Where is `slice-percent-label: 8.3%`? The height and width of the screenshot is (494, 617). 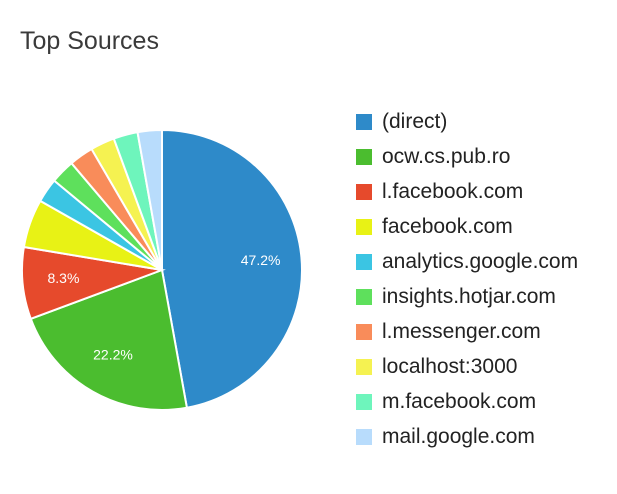
slice-percent-label: 8.3% is located at coordinates (63, 278).